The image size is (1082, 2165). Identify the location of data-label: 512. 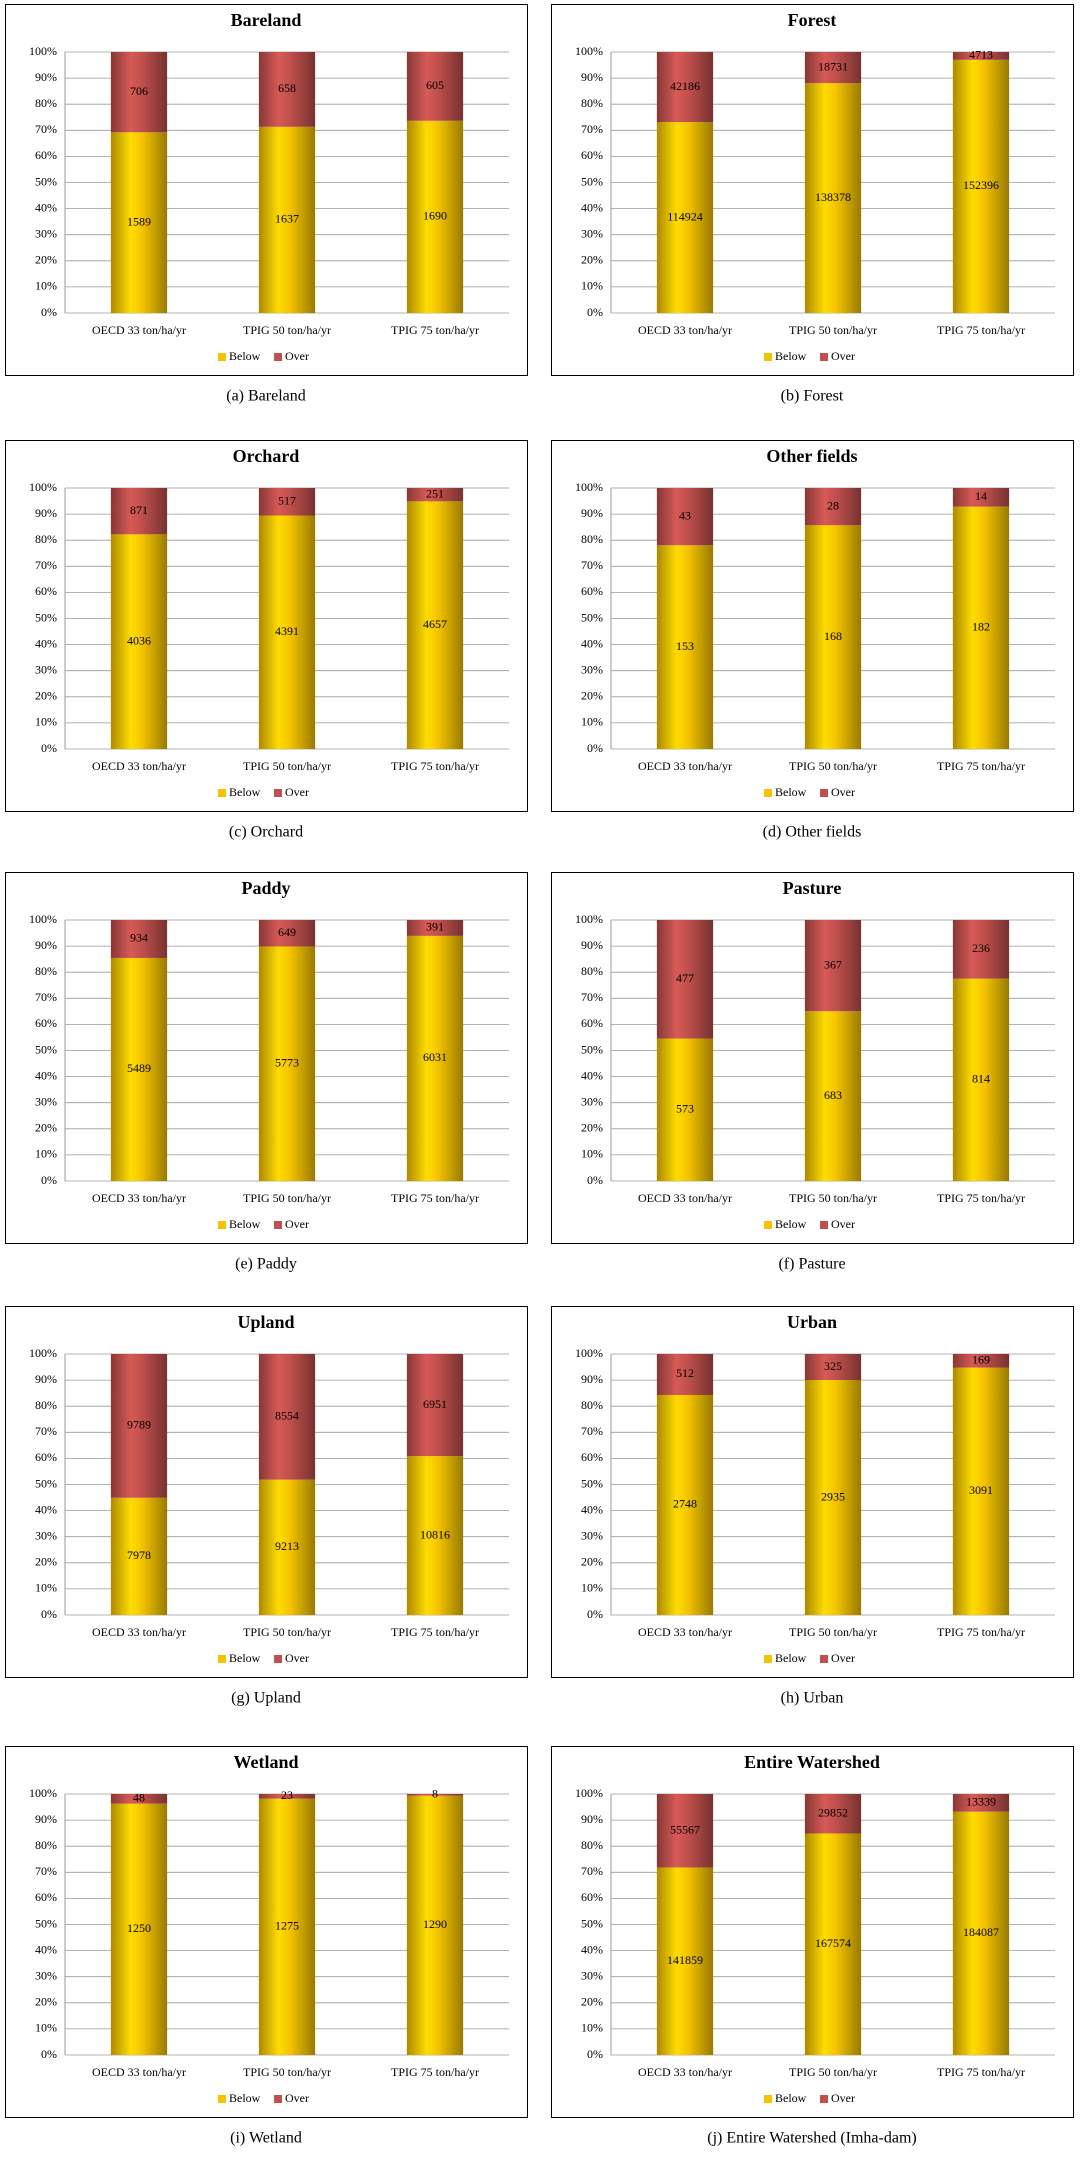
(685, 1373).